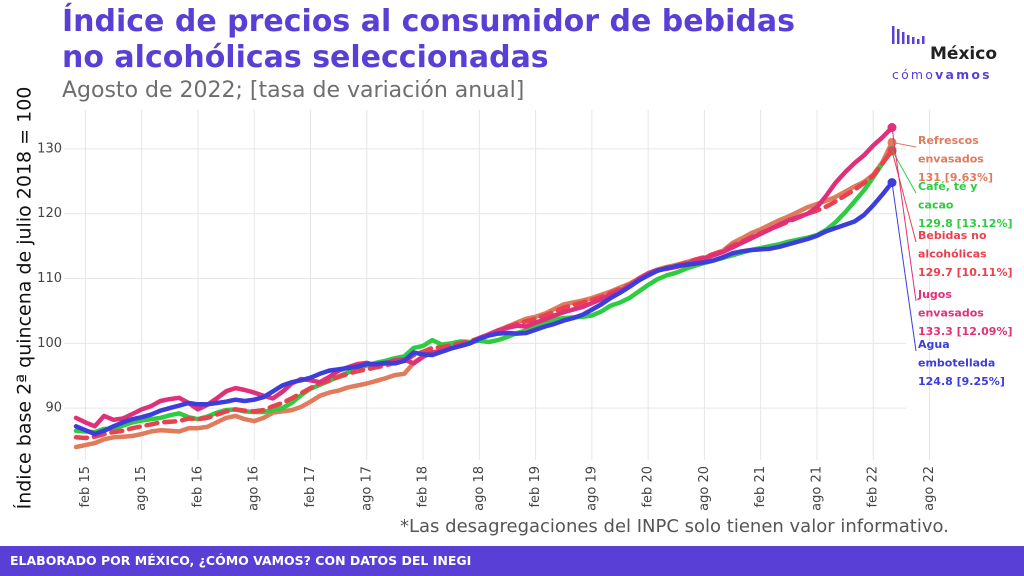  What do you see at coordinates (947, 186) in the screenshot?
I see `series-end-label: Café, té y` at bounding box center [947, 186].